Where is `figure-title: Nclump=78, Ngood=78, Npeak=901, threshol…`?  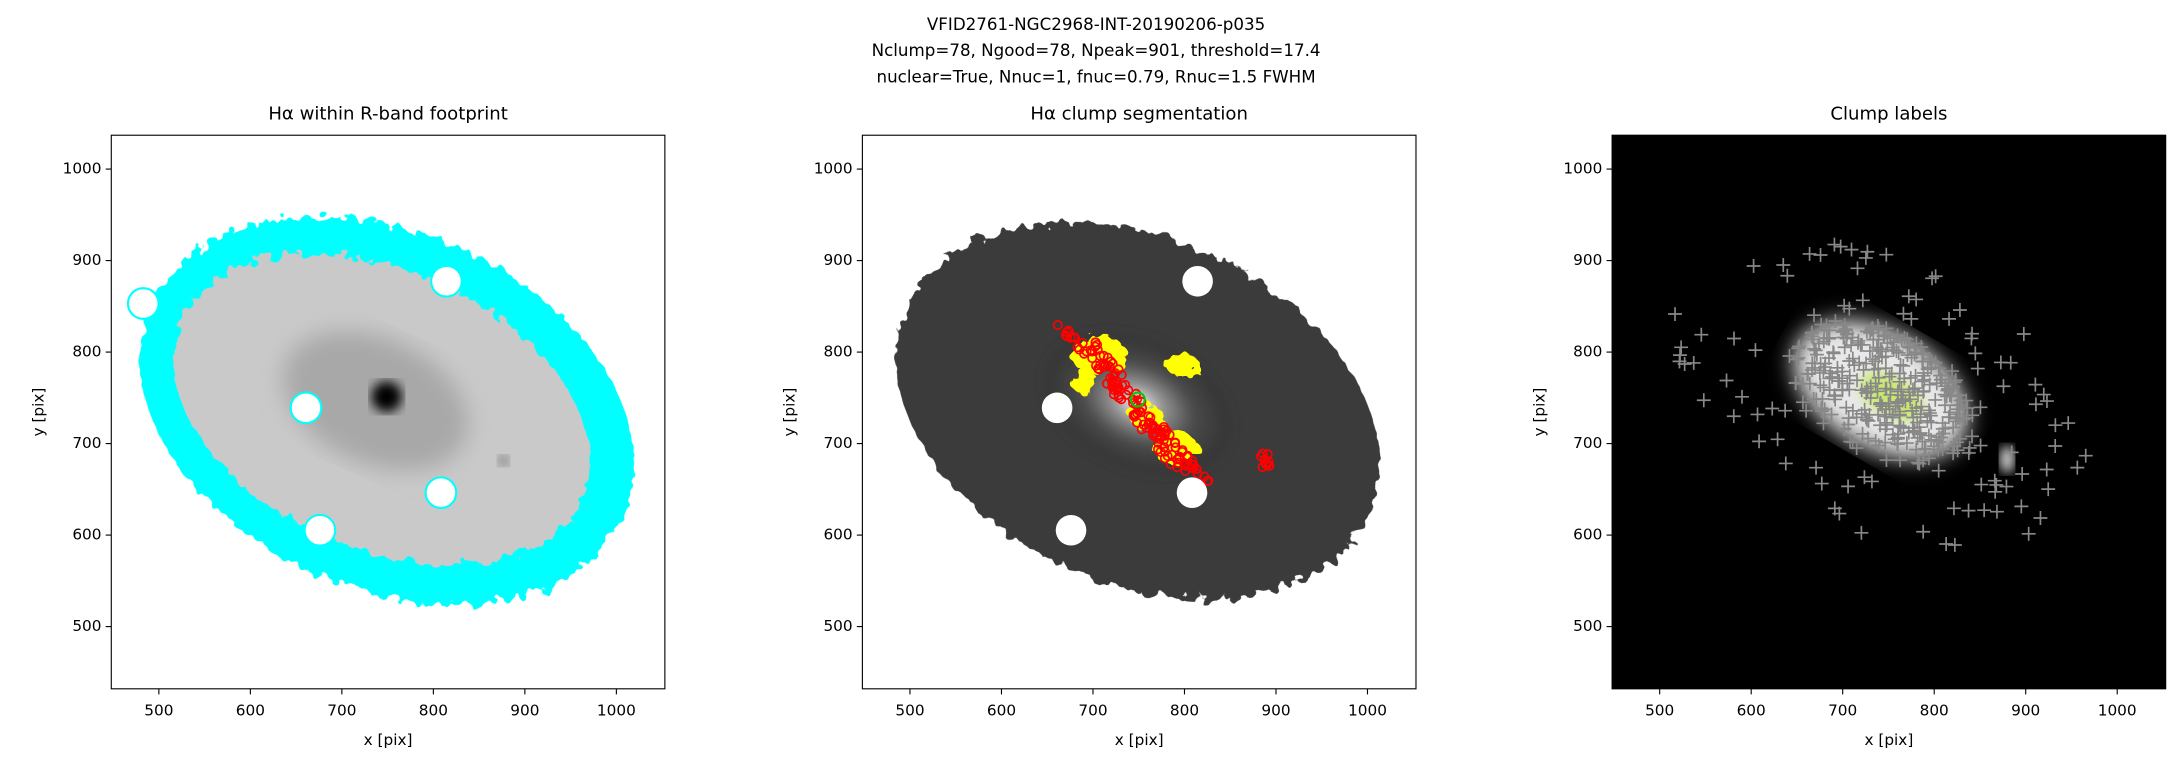
figure-title: Nclump=78, Ngood=78, Npeak=901, threshol… is located at coordinates (1096, 50).